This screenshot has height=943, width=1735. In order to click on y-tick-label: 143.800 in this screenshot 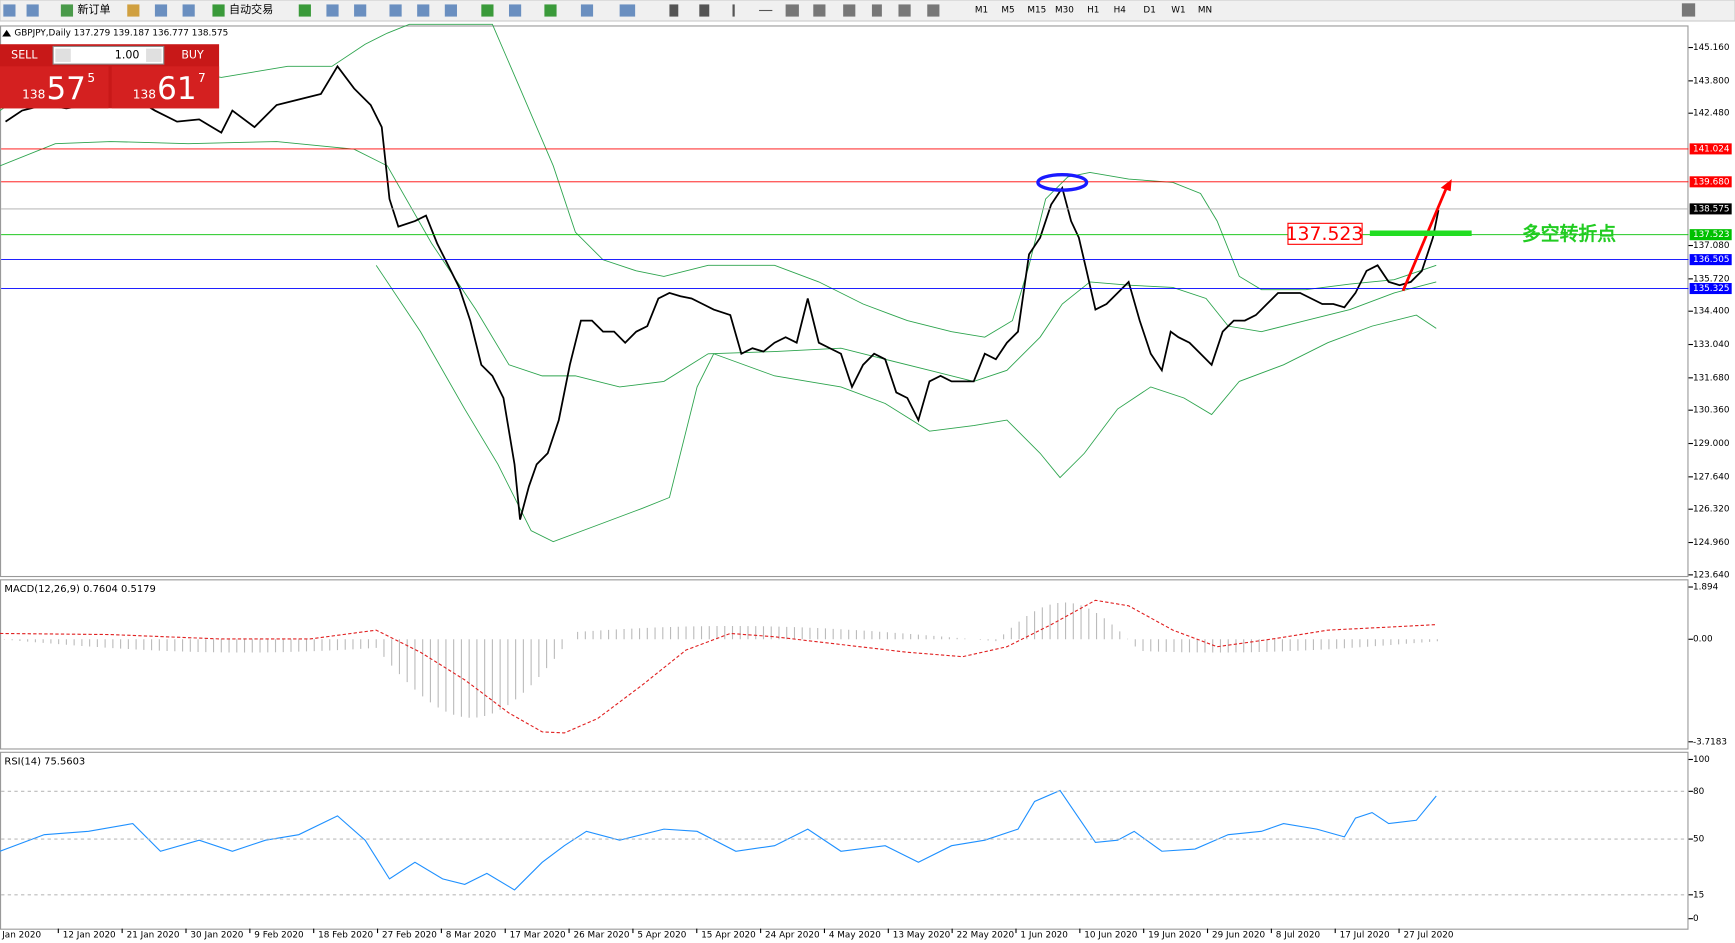, I will do `click(1711, 81)`.